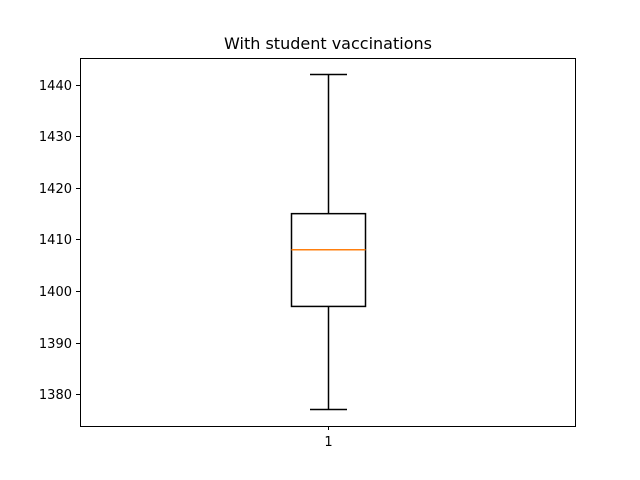 The width and height of the screenshot is (640, 480). Describe the element at coordinates (328, 442) in the screenshot. I see `x-tick-label: 1` at that location.